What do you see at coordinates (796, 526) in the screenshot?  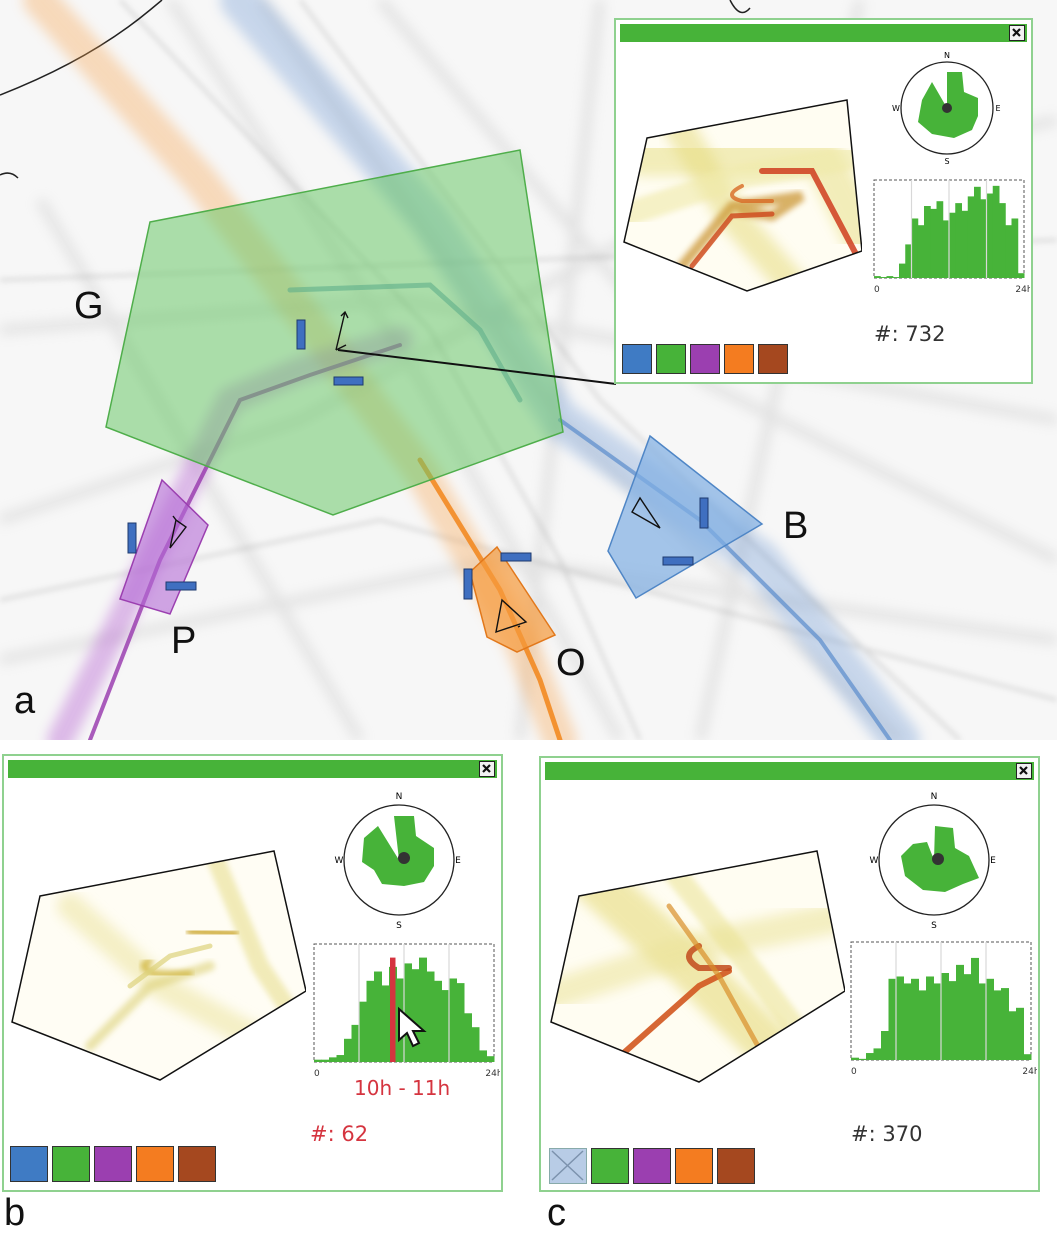 I see `region-label-b: B` at bounding box center [796, 526].